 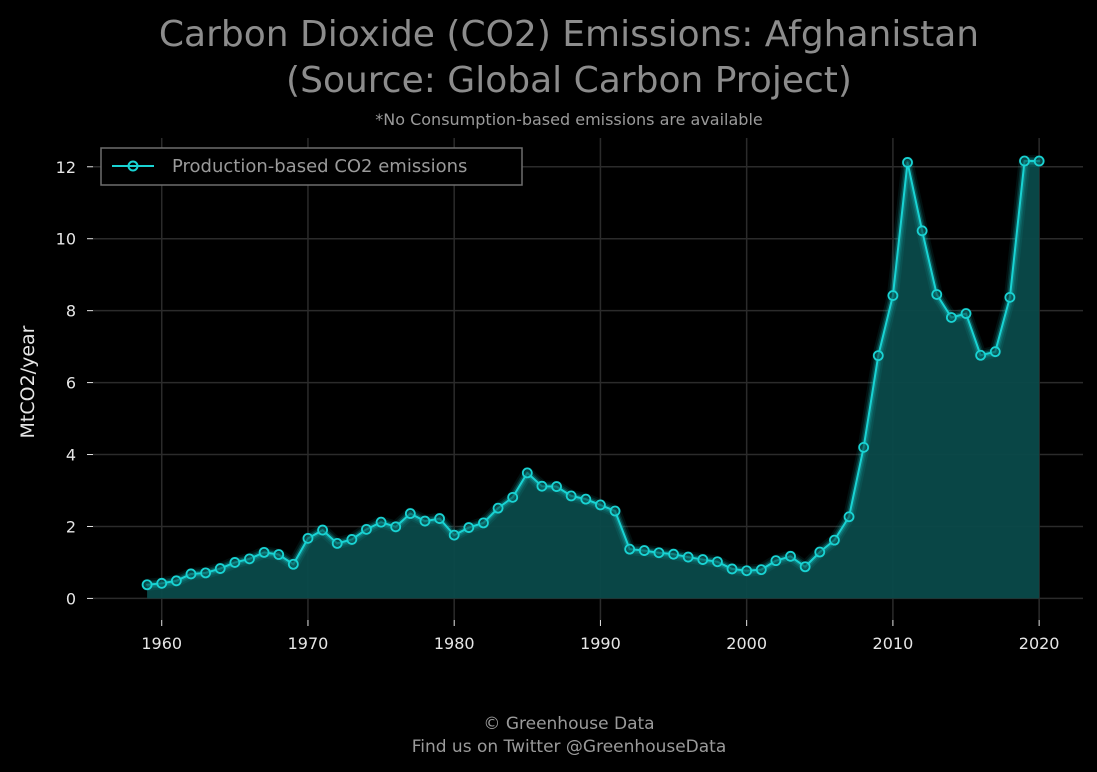 What do you see at coordinates (28, 381) in the screenshot?
I see `y-axis-label: MtCO2/year` at bounding box center [28, 381].